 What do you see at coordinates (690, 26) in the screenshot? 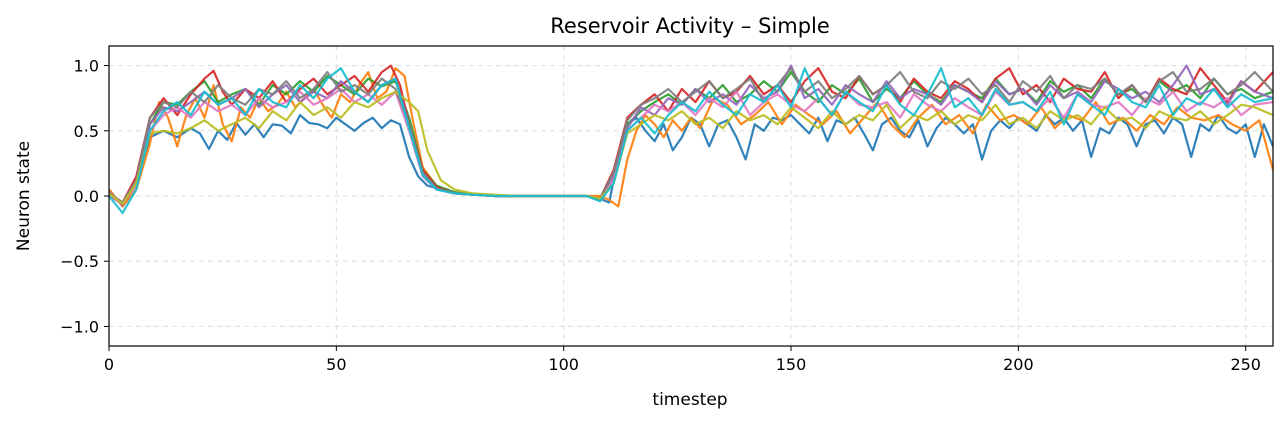
I see `chart-title: Reservoir Activity – Simple` at bounding box center [690, 26].